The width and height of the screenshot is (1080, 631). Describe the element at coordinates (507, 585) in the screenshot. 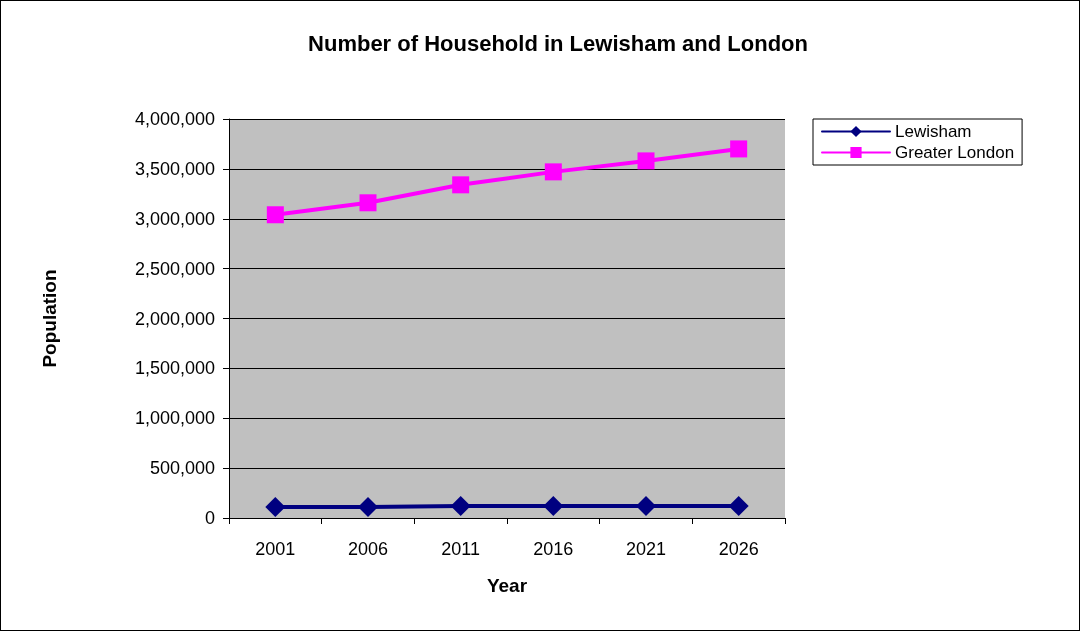

I see `x-axis-title: Year` at that location.